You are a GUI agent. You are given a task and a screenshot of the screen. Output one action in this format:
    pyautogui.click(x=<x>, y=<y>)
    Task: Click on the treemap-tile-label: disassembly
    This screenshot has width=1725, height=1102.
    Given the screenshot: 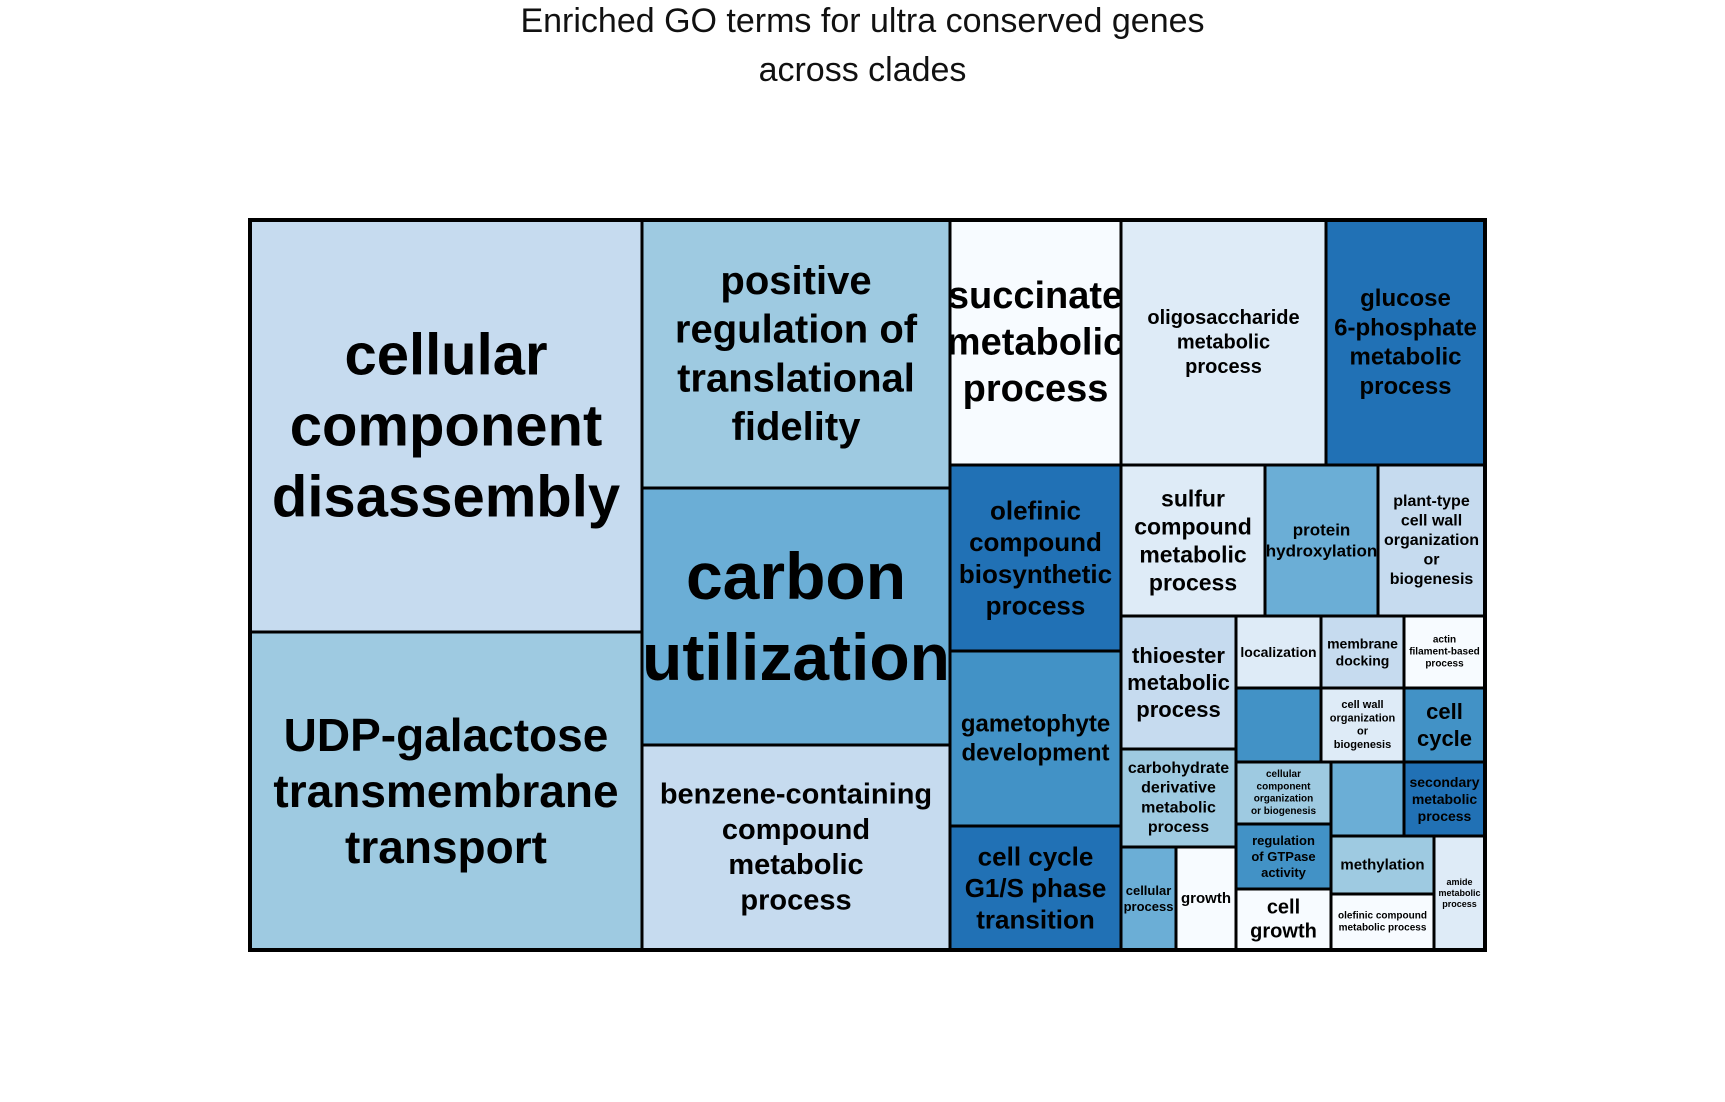 What is the action you would take?
    pyautogui.click(x=446, y=496)
    